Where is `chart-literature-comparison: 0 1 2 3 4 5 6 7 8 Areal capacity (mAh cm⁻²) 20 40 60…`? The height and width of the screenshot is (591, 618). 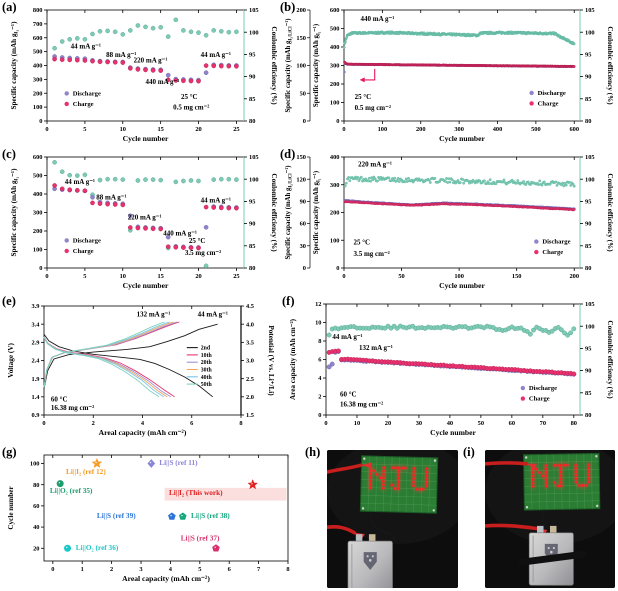 chart-literature-comparison: 0 1 2 3 4 5 6 7 8 Areal capacity (mAh cm⁻²) 20 40 60… is located at coordinates (148, 518).